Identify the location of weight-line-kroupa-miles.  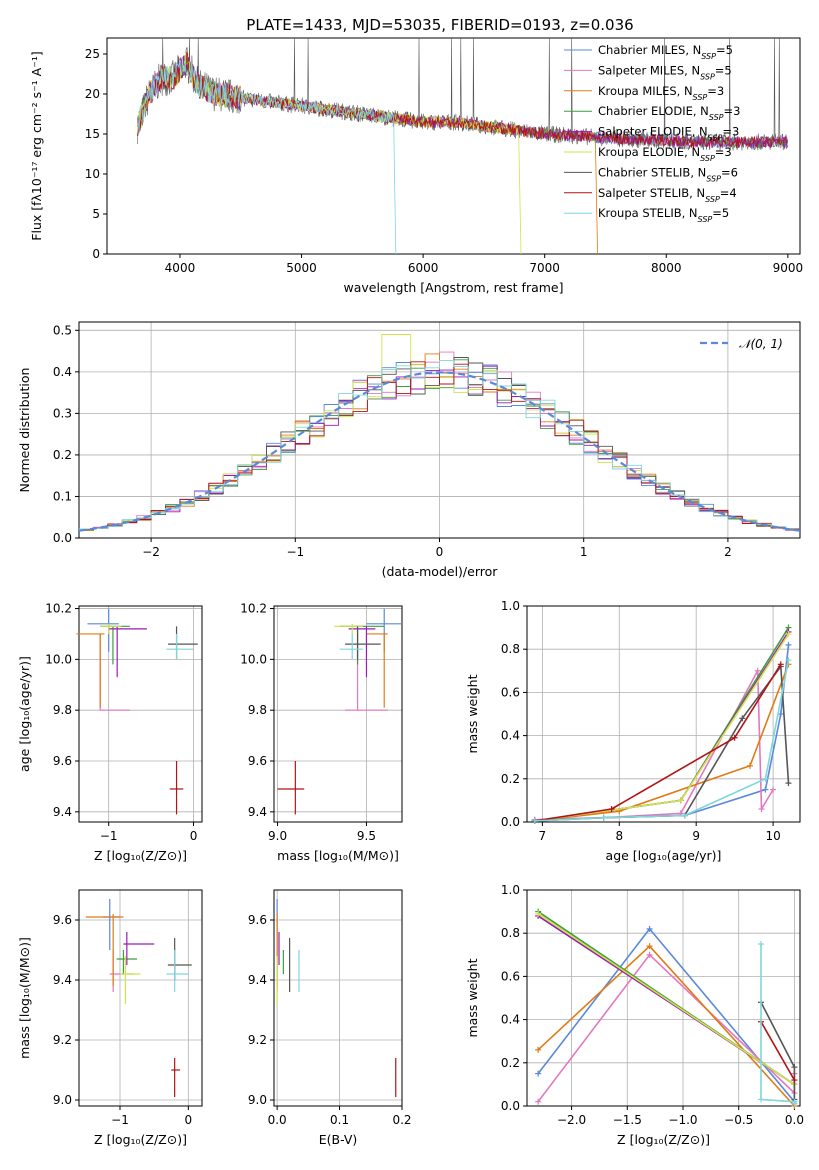
(662, 743).